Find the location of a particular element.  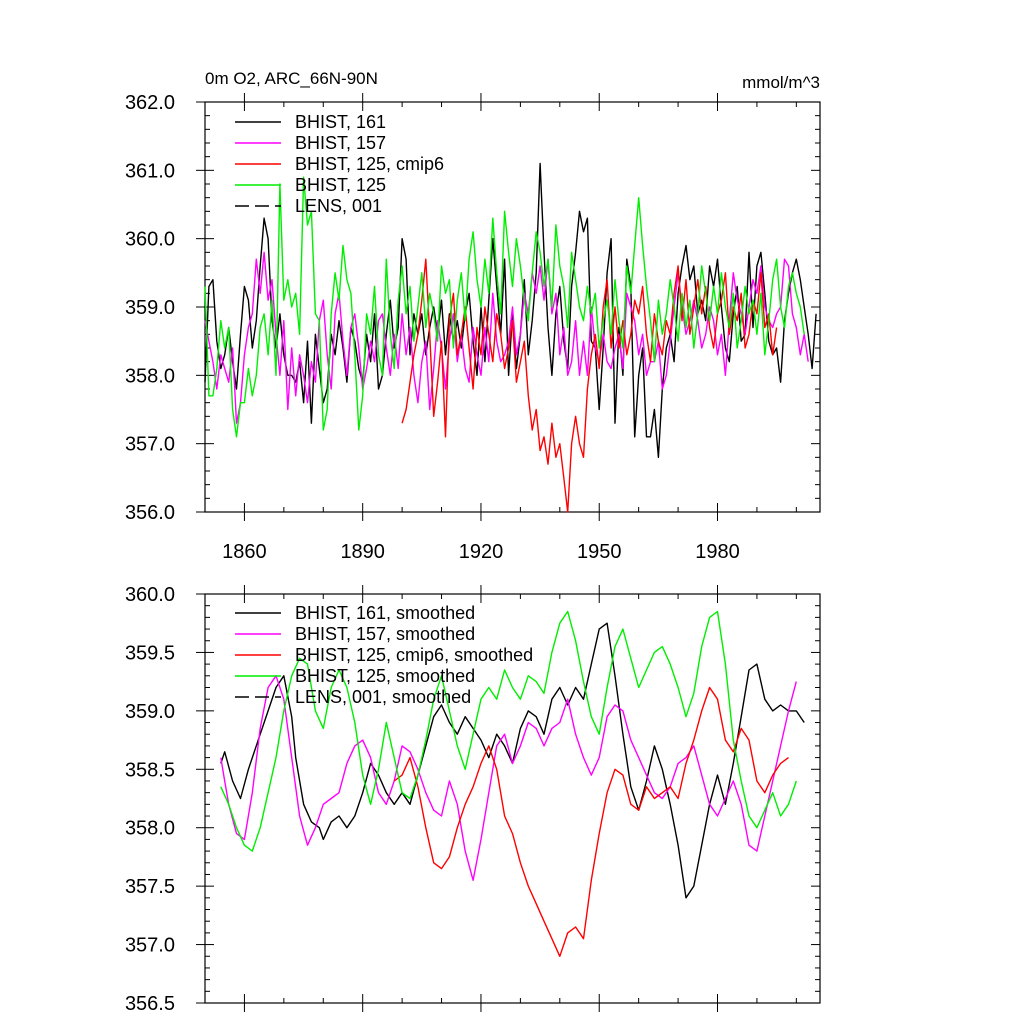

top-chart-units: mmol/m^3 is located at coordinates (781, 82).